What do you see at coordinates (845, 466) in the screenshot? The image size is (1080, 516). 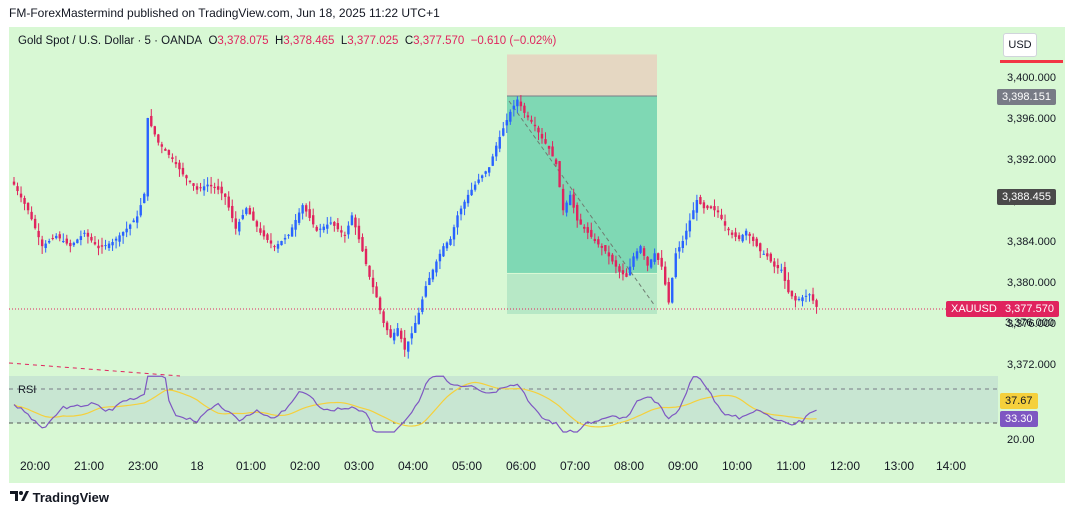 I see `x-tick-label: 12:00` at bounding box center [845, 466].